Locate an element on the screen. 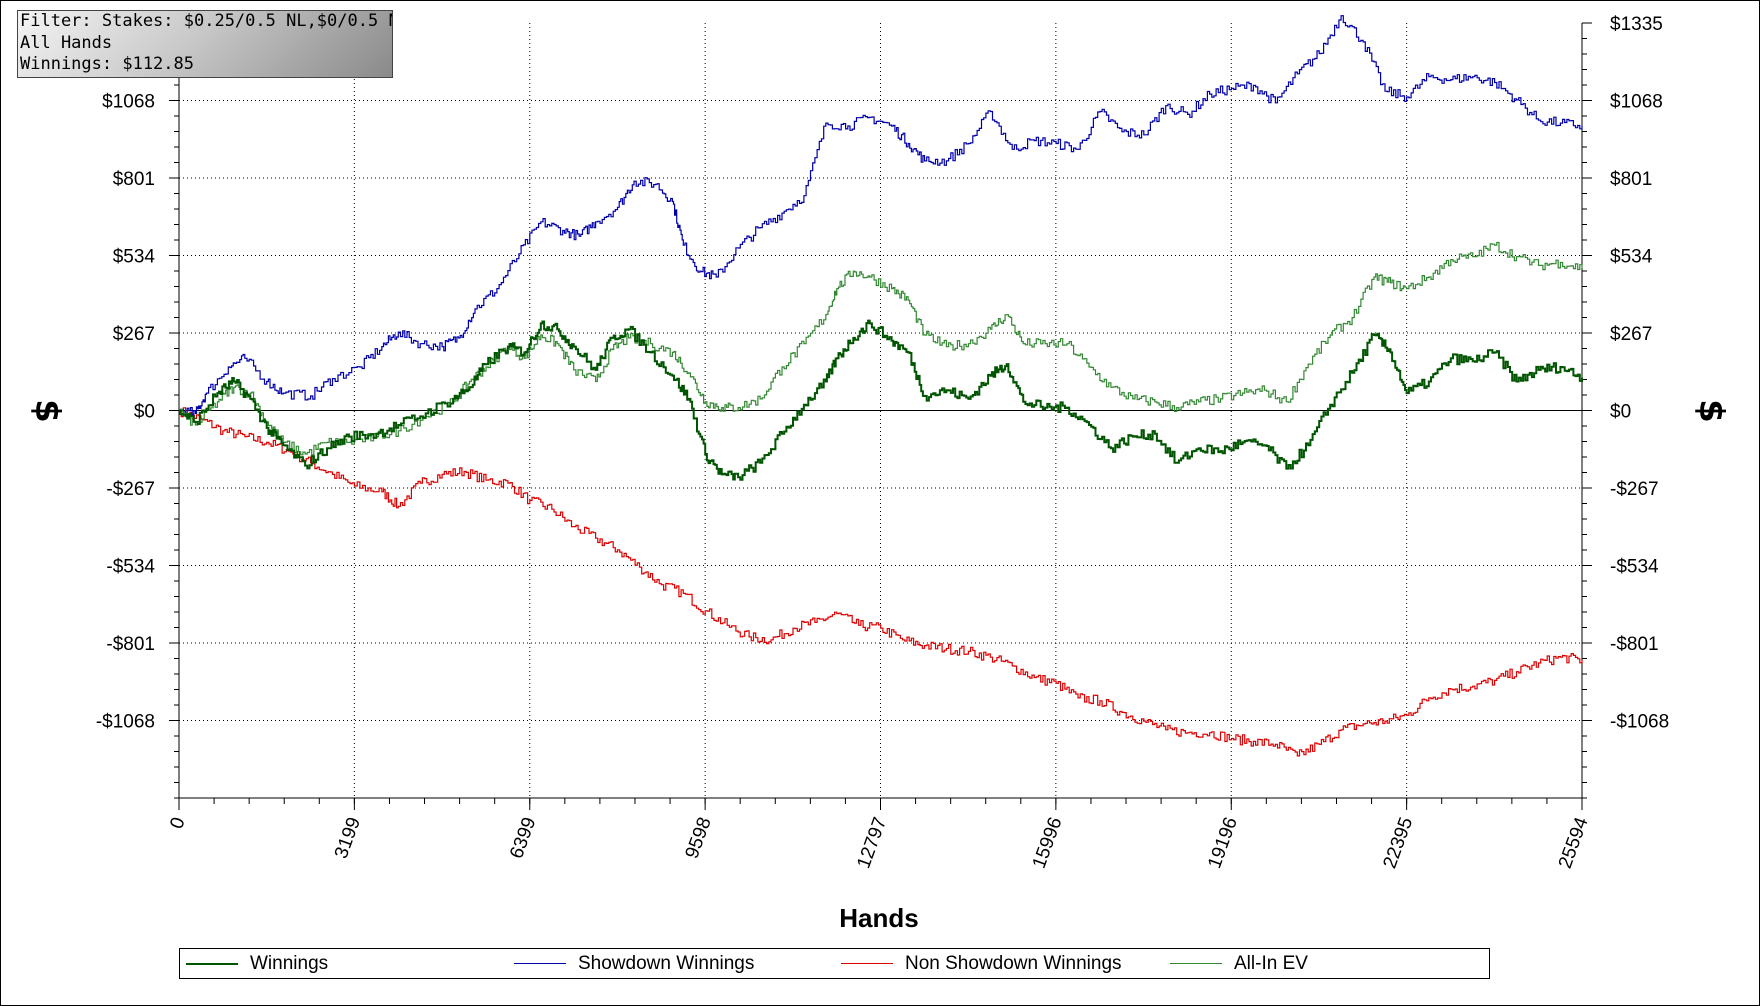  x-axis-title: Hands is located at coordinates (878, 918).